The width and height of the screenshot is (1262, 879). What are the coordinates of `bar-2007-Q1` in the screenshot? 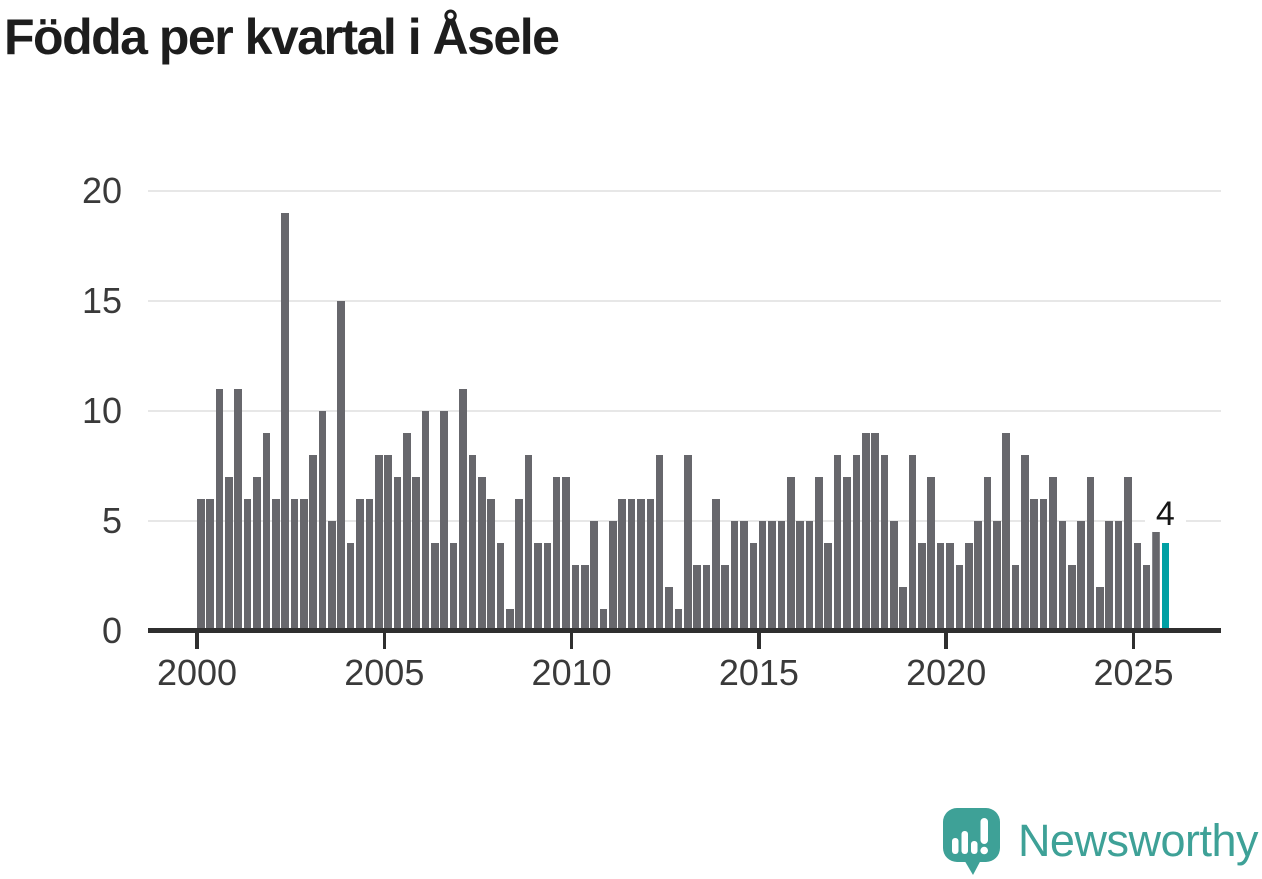 It's located at (463, 510).